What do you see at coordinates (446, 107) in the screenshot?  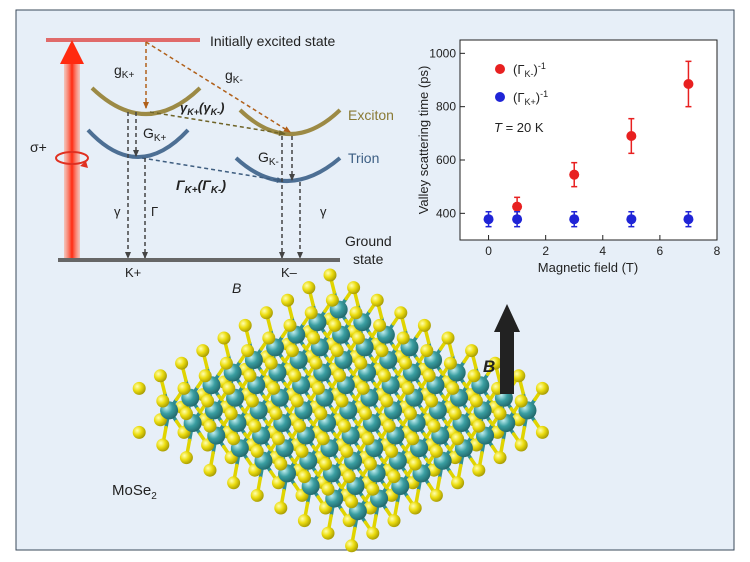 I see `chart-y-tick-label: 800` at bounding box center [446, 107].